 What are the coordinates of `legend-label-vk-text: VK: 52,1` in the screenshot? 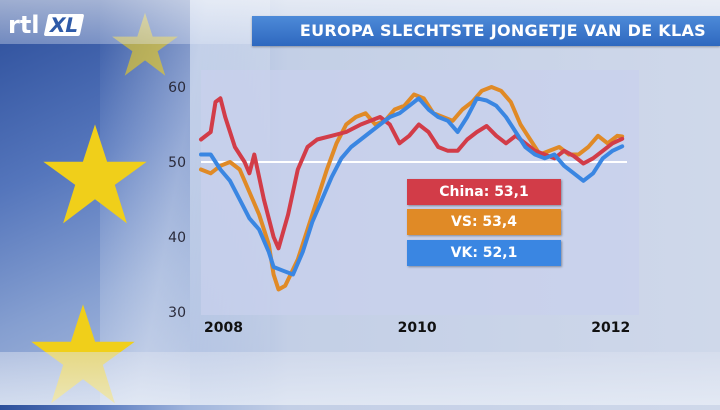 It's located at (484, 253).